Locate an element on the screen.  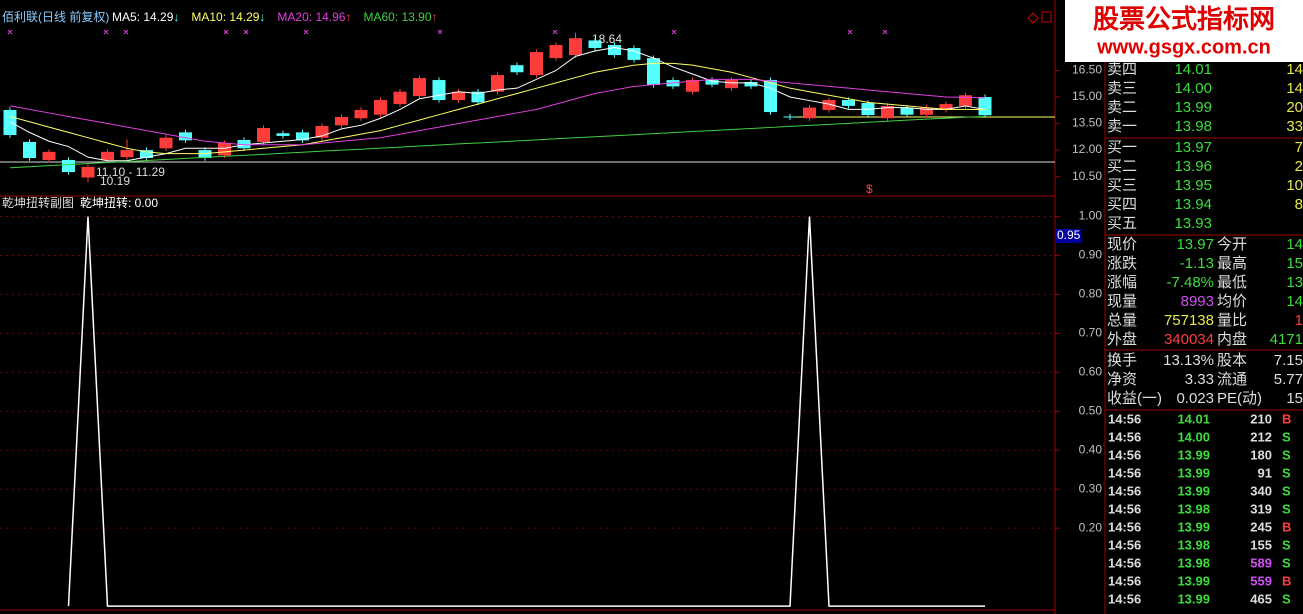
book-volume: 2 is located at coordinates (1299, 166).